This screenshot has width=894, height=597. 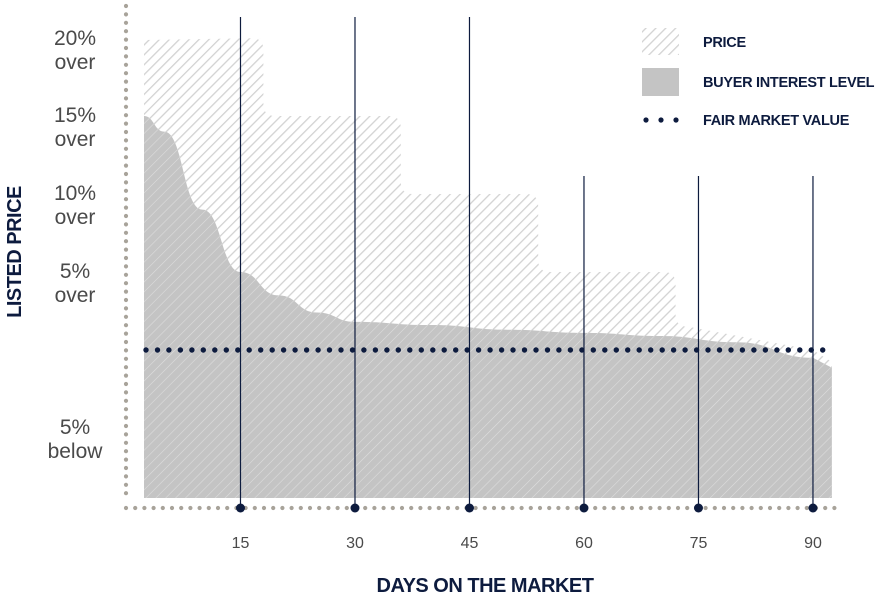 What do you see at coordinates (789, 83) in the screenshot?
I see `legend-buyer-interest-label: BUYER INTEREST LEVEL` at bounding box center [789, 83].